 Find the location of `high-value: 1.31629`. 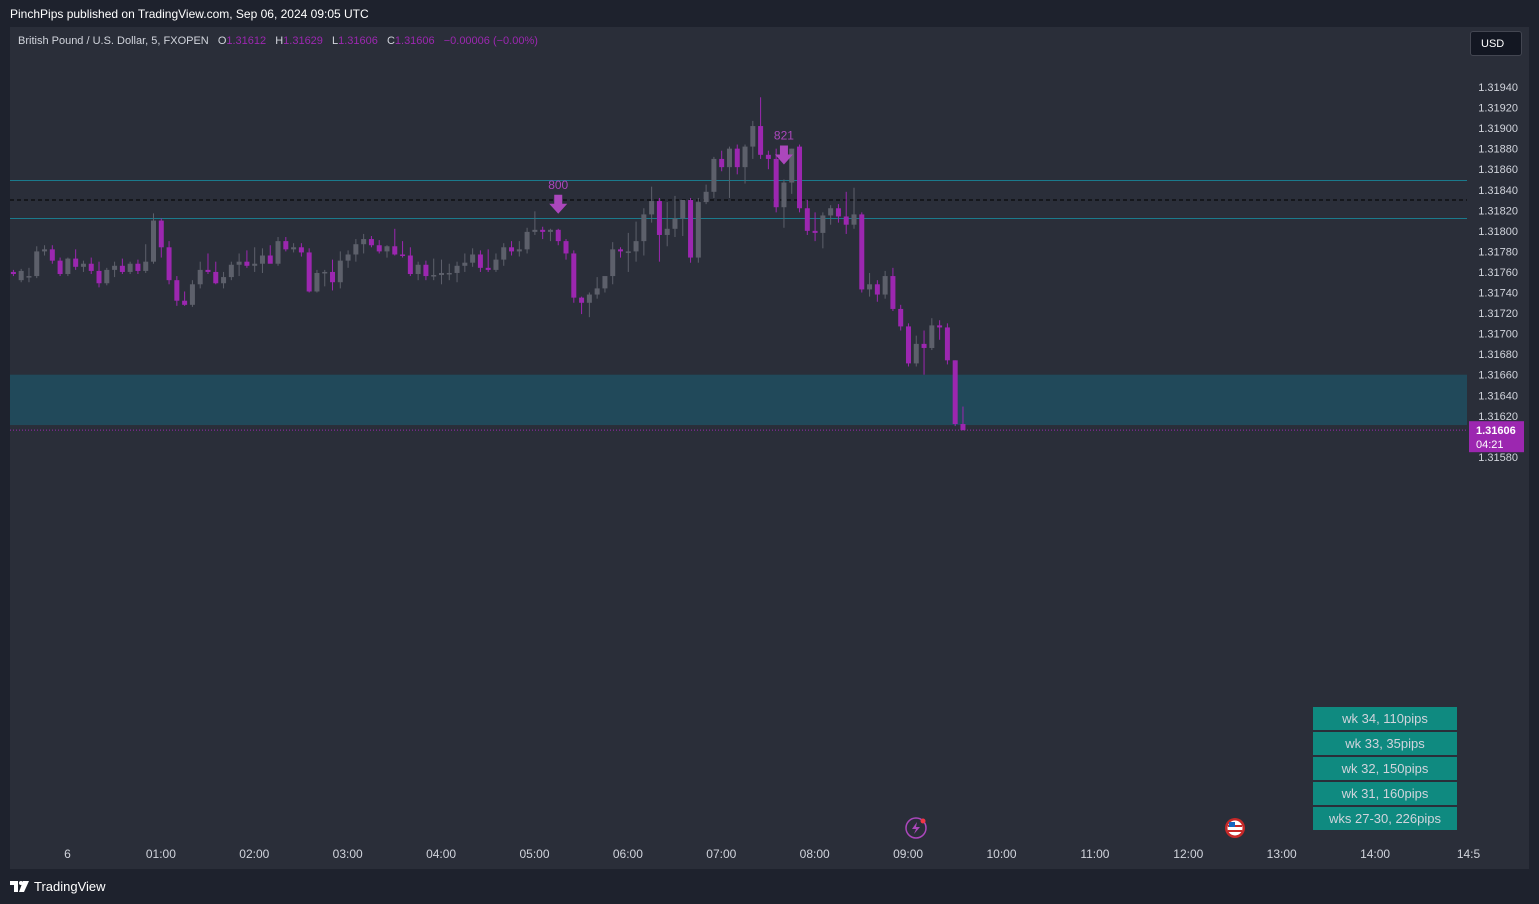

high-value: 1.31629 is located at coordinates (303, 41).